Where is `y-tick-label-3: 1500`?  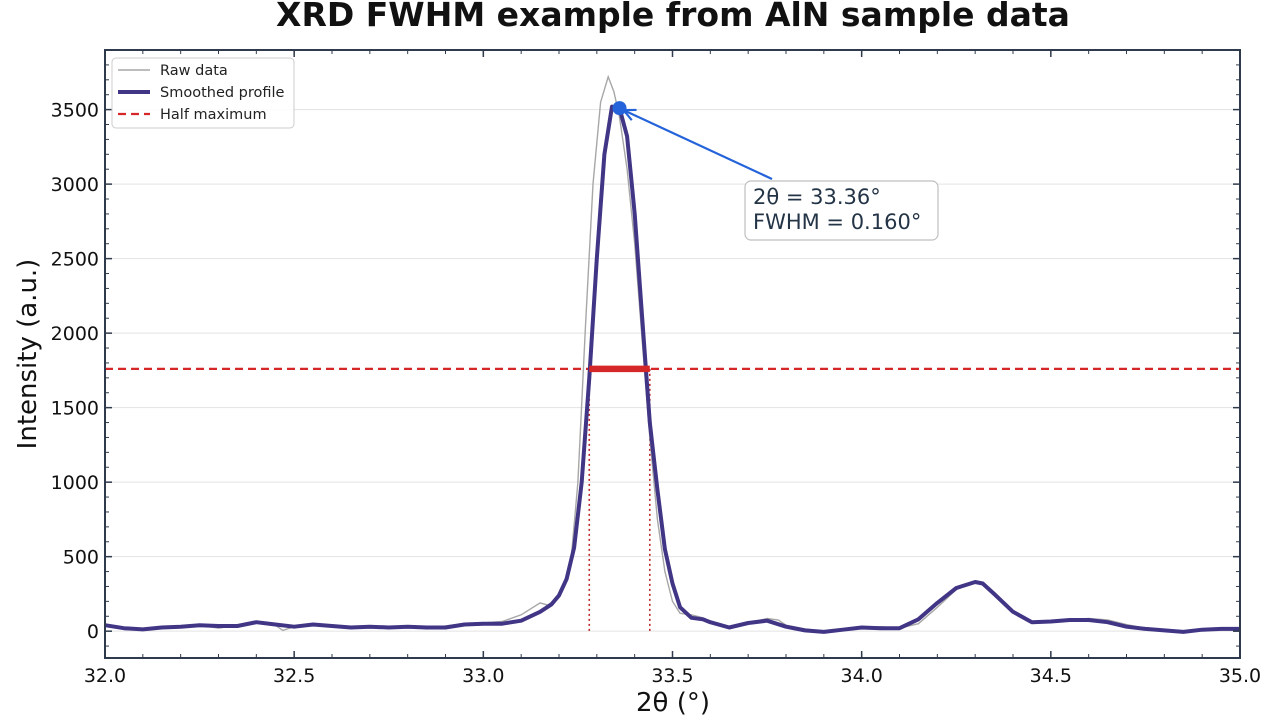
y-tick-label-3: 1500 is located at coordinates (75, 409).